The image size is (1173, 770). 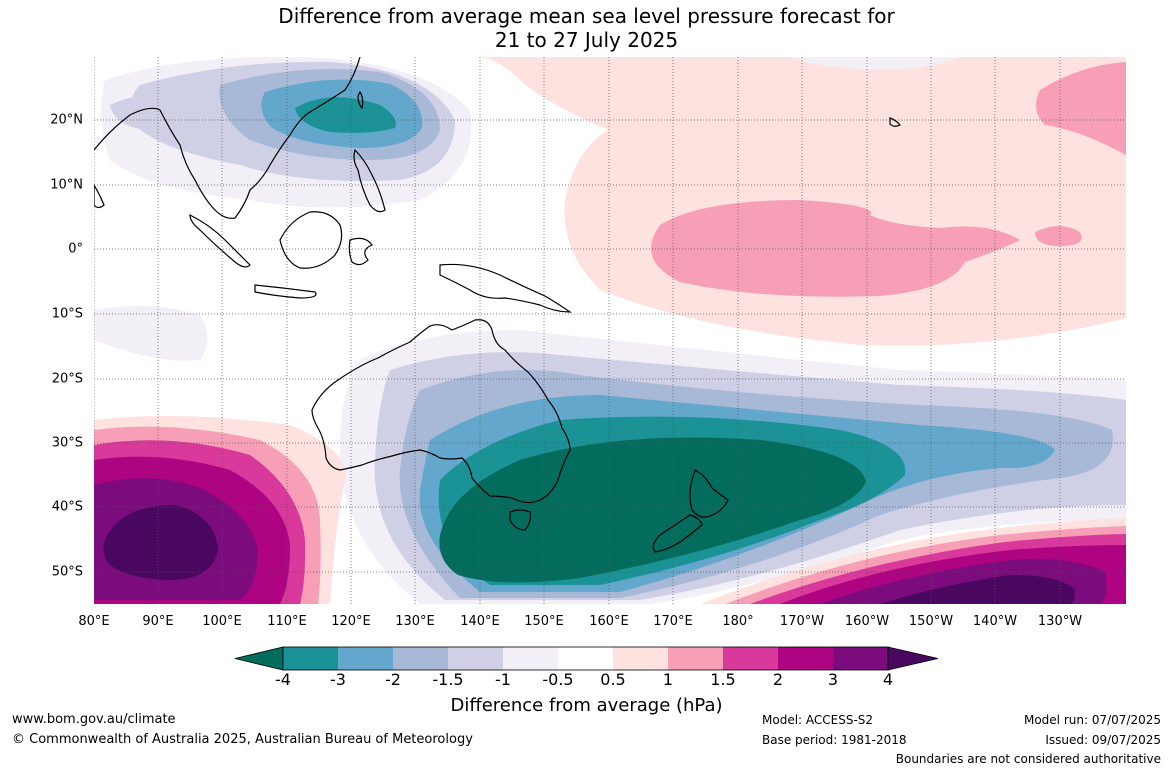 I want to click on lon-label: 160°E, so click(x=609, y=621).